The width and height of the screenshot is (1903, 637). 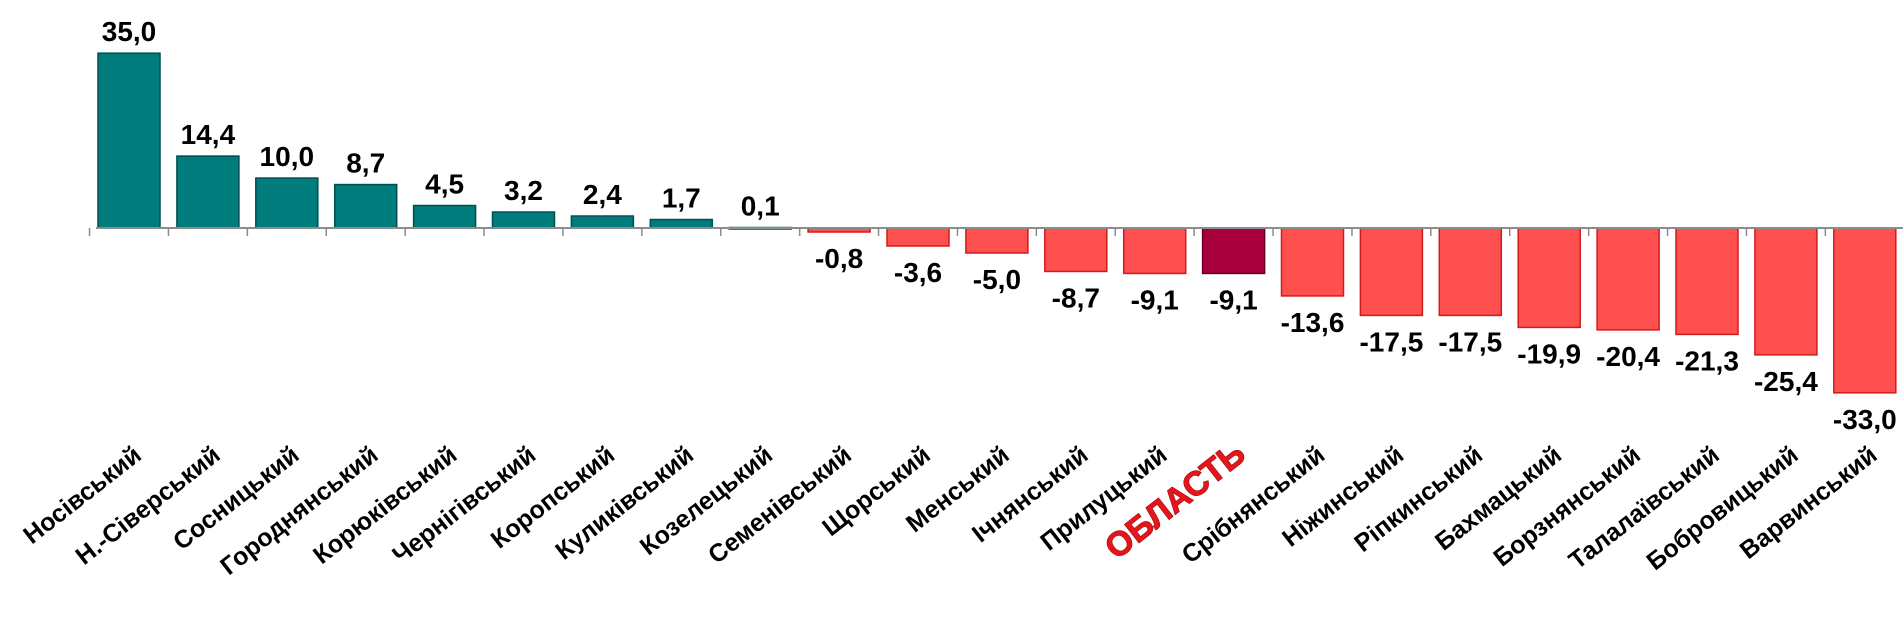 I want to click on value-label: -25,4, so click(x=1786, y=381).